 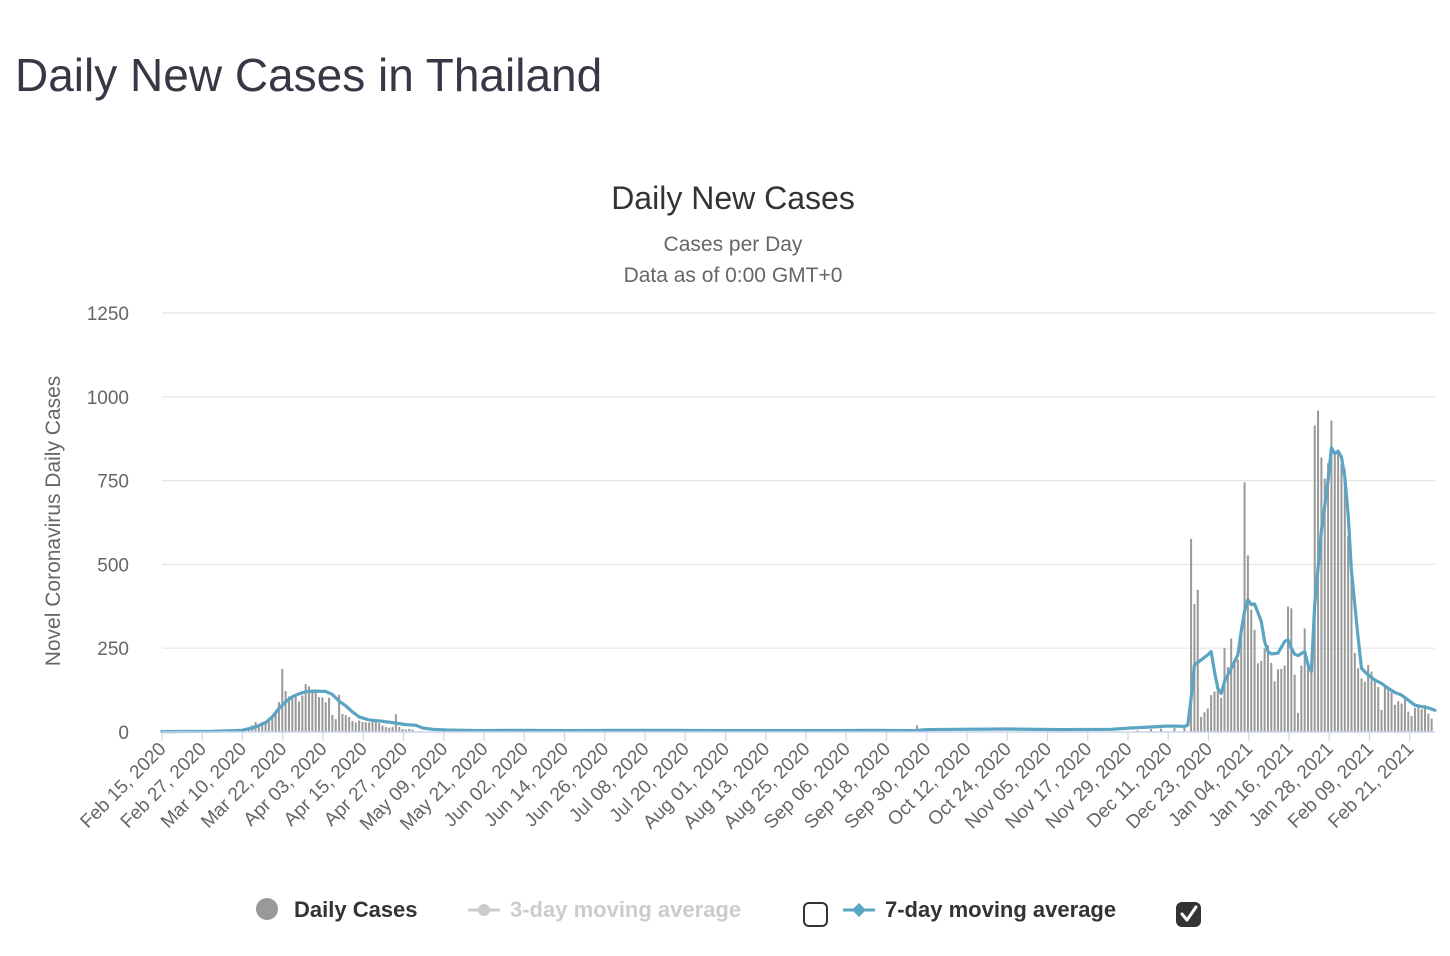 I want to click on y-tick-label: 0, so click(x=123, y=733).